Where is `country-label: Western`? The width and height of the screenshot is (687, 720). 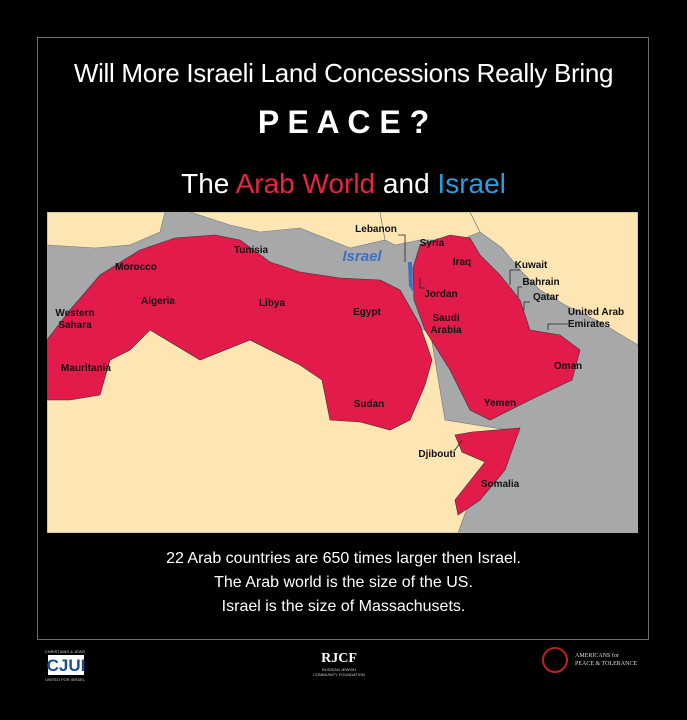 country-label: Western is located at coordinates (74, 313).